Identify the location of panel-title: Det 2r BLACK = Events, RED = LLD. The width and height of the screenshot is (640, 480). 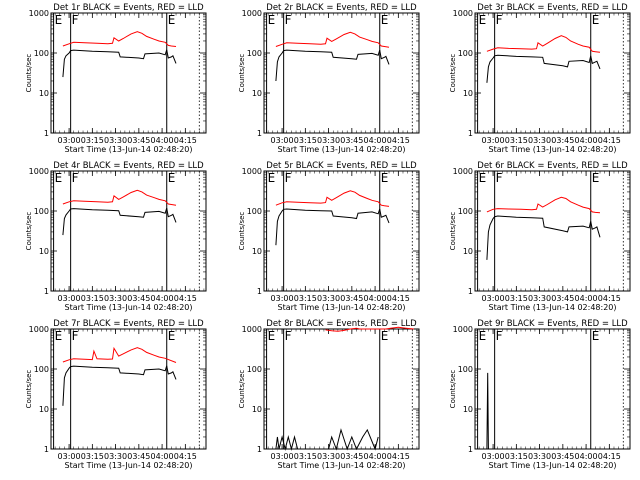
(341, 8).